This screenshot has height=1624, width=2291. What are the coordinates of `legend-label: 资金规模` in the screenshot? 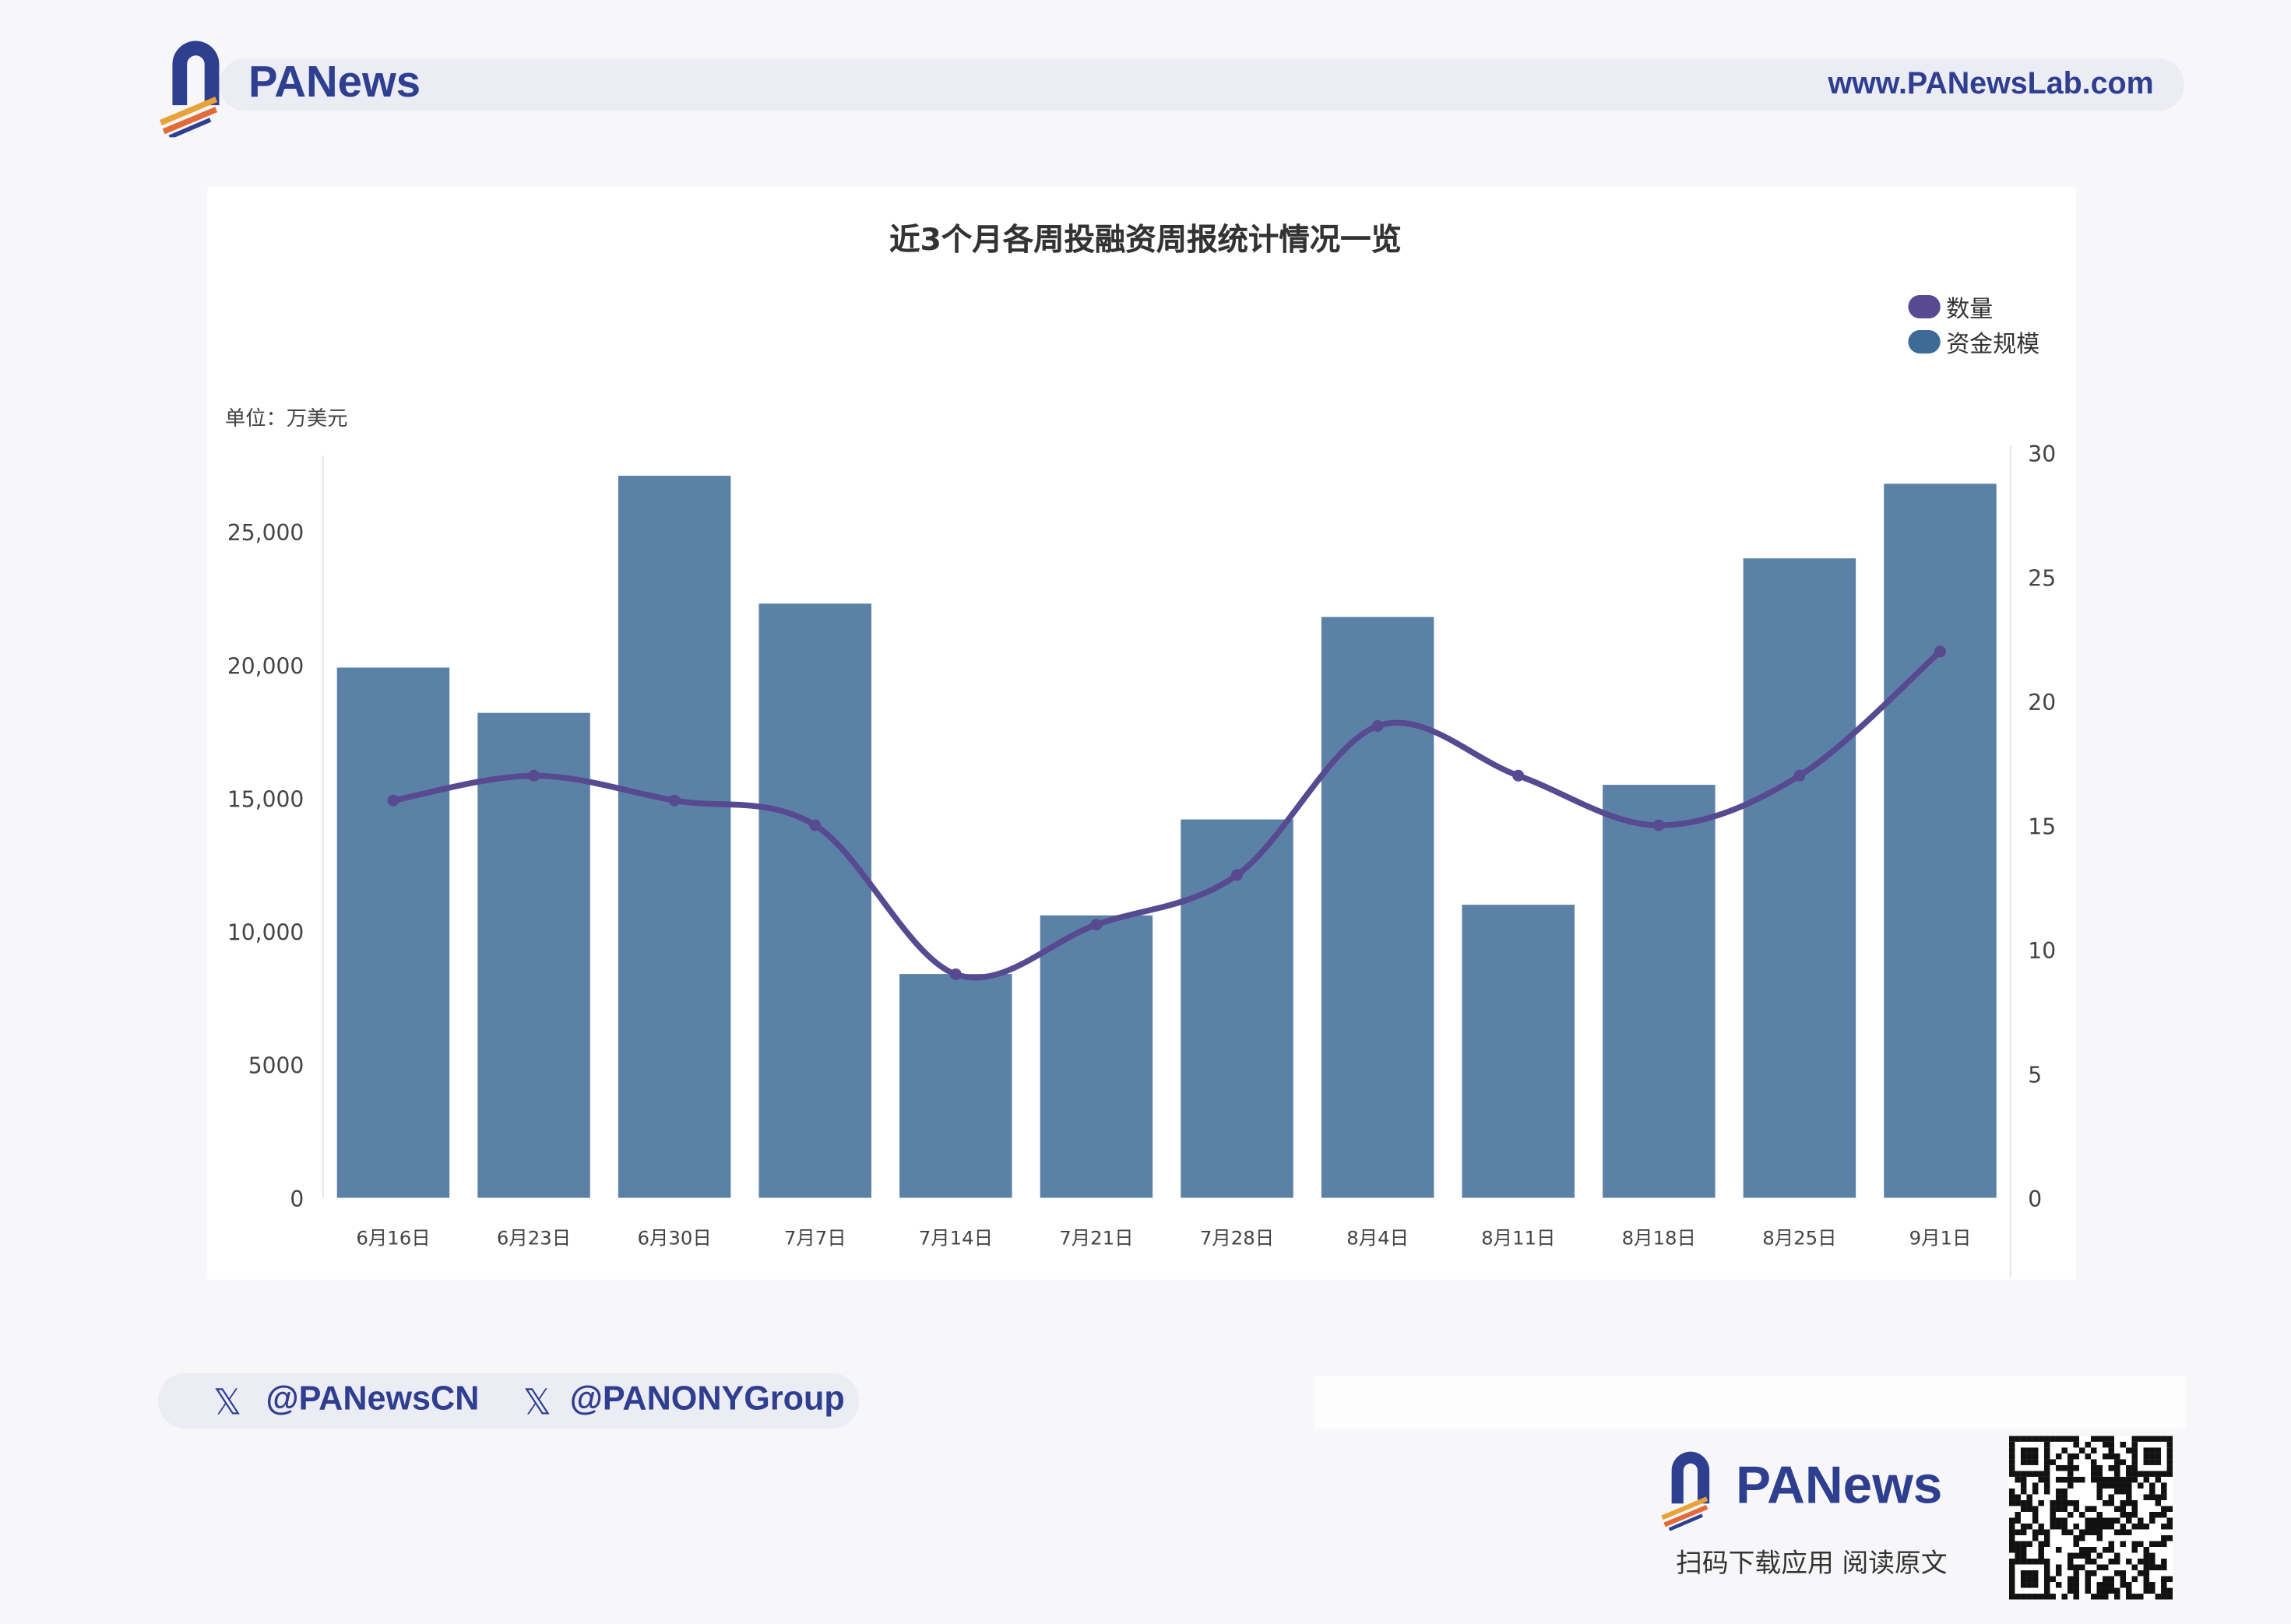 It's located at (1993, 344).